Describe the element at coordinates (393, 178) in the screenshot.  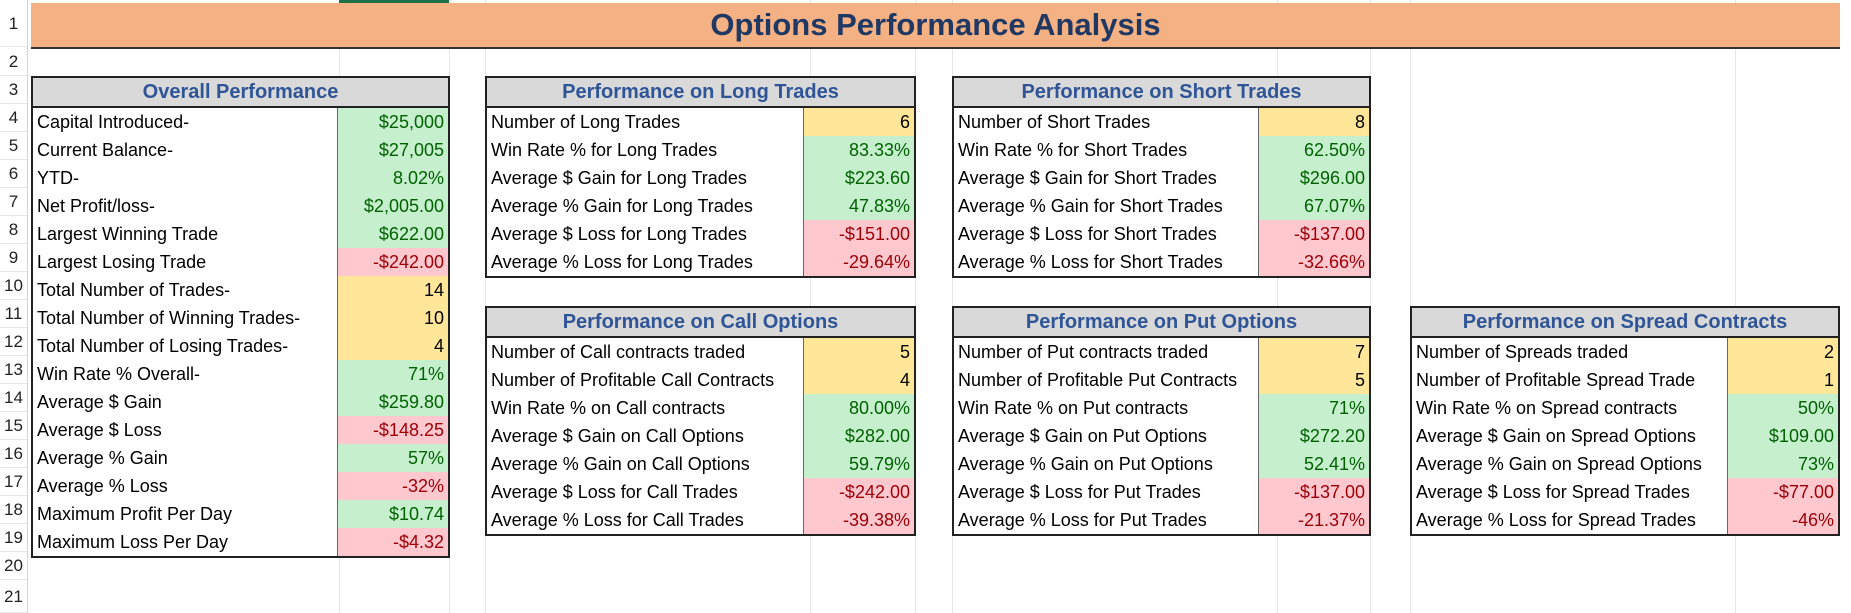
I see `metric-value: 8.02%` at that location.